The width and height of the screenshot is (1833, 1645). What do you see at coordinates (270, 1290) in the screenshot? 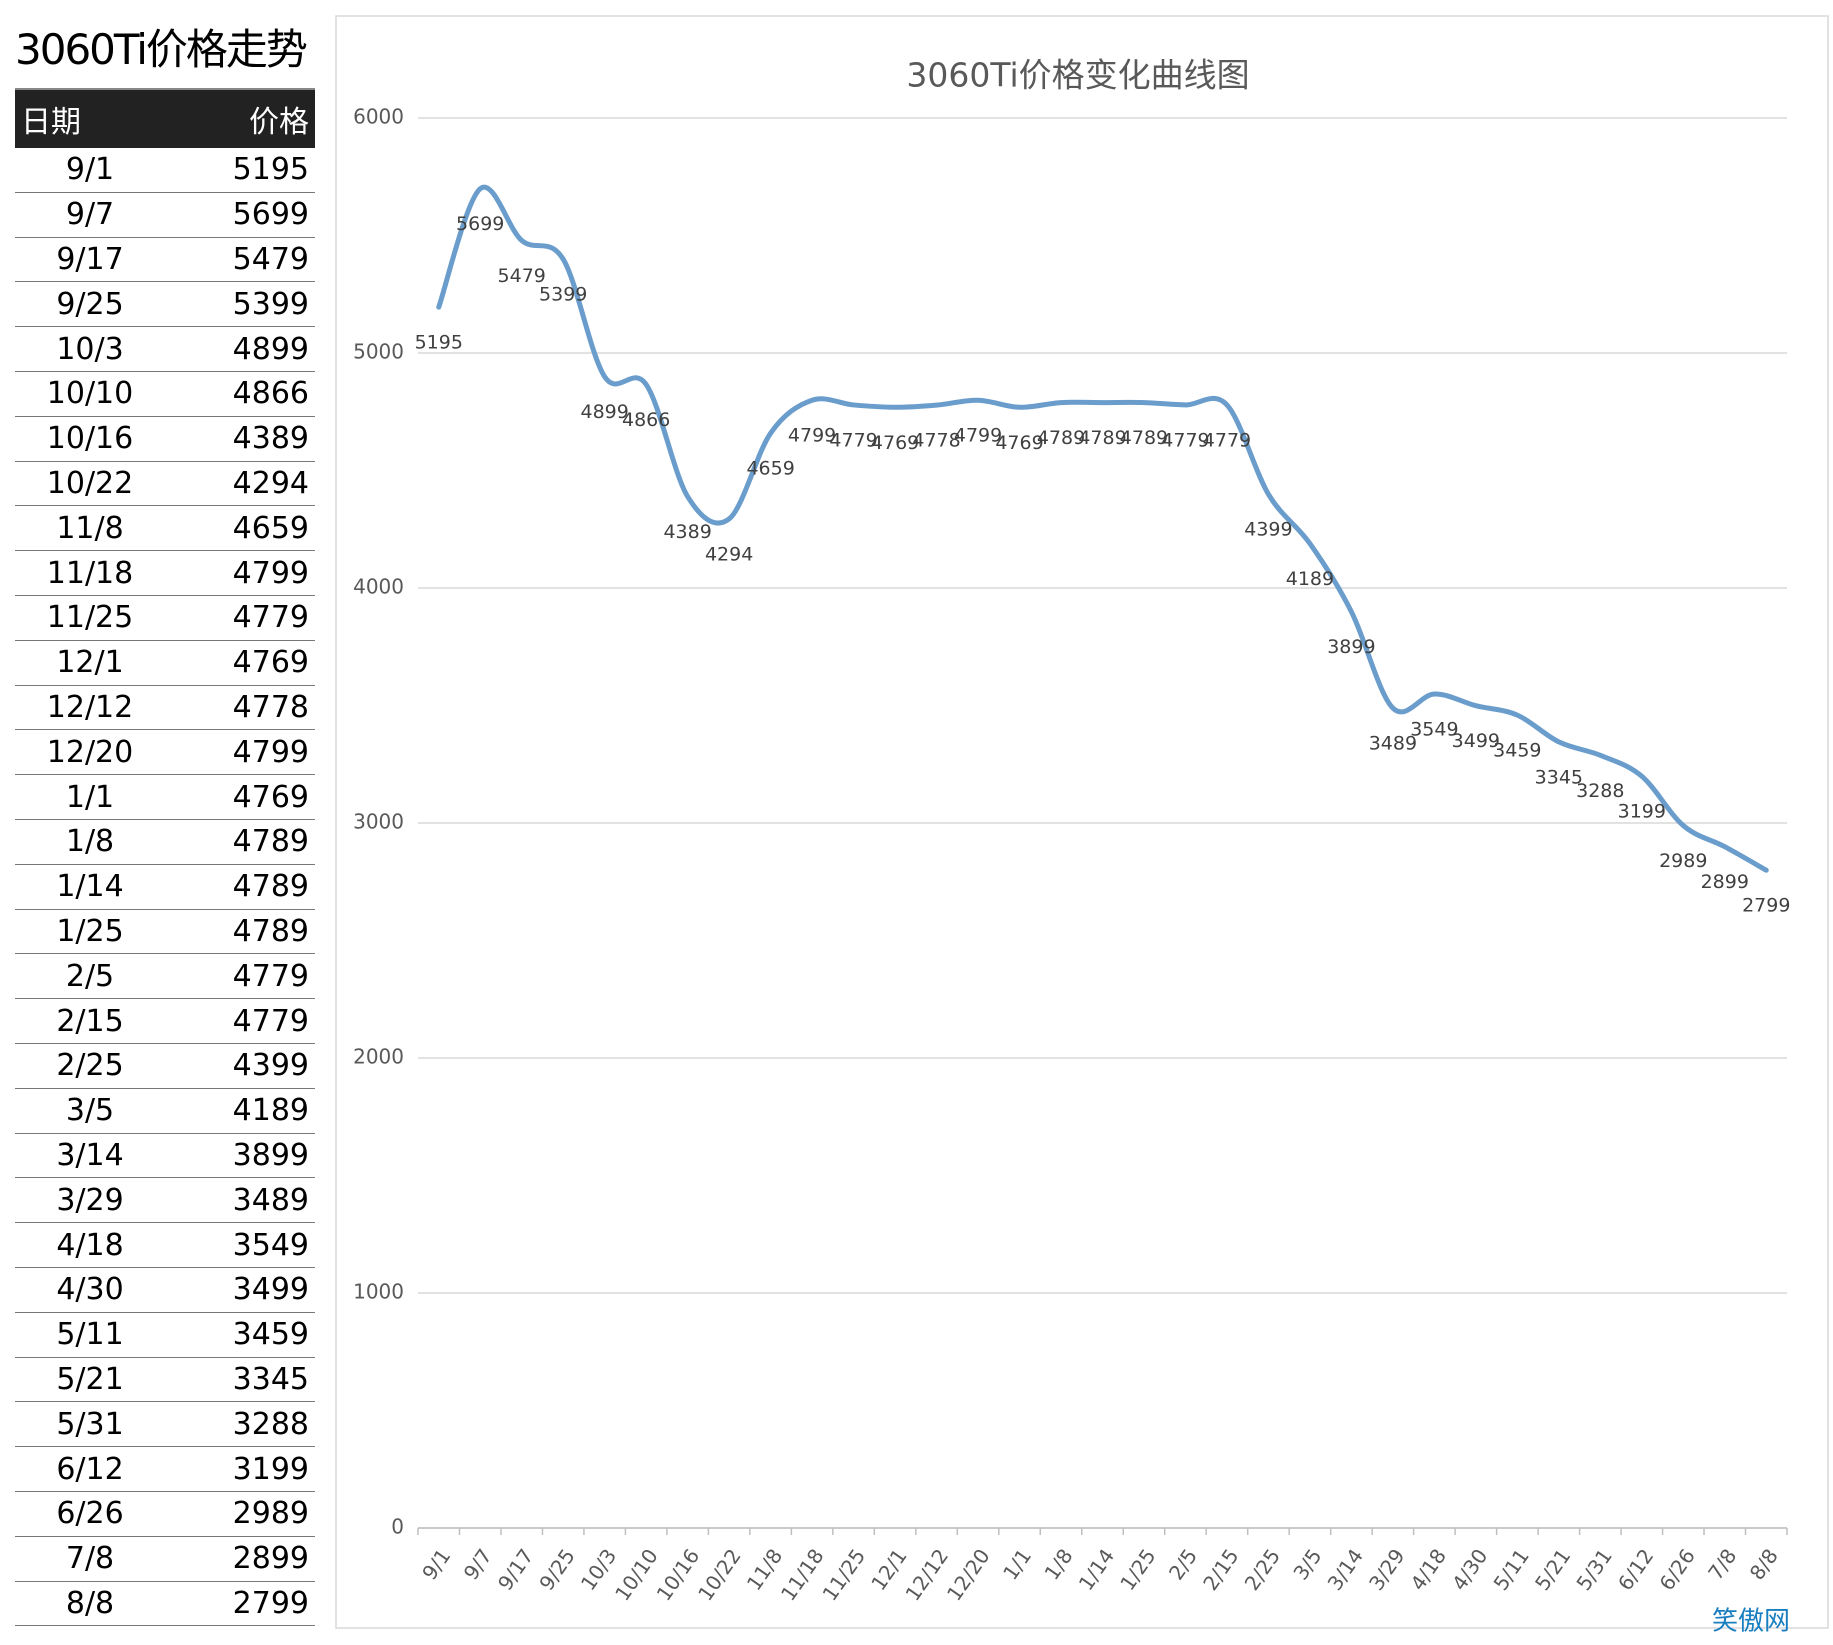
I see `price-cell: 3499` at bounding box center [270, 1290].